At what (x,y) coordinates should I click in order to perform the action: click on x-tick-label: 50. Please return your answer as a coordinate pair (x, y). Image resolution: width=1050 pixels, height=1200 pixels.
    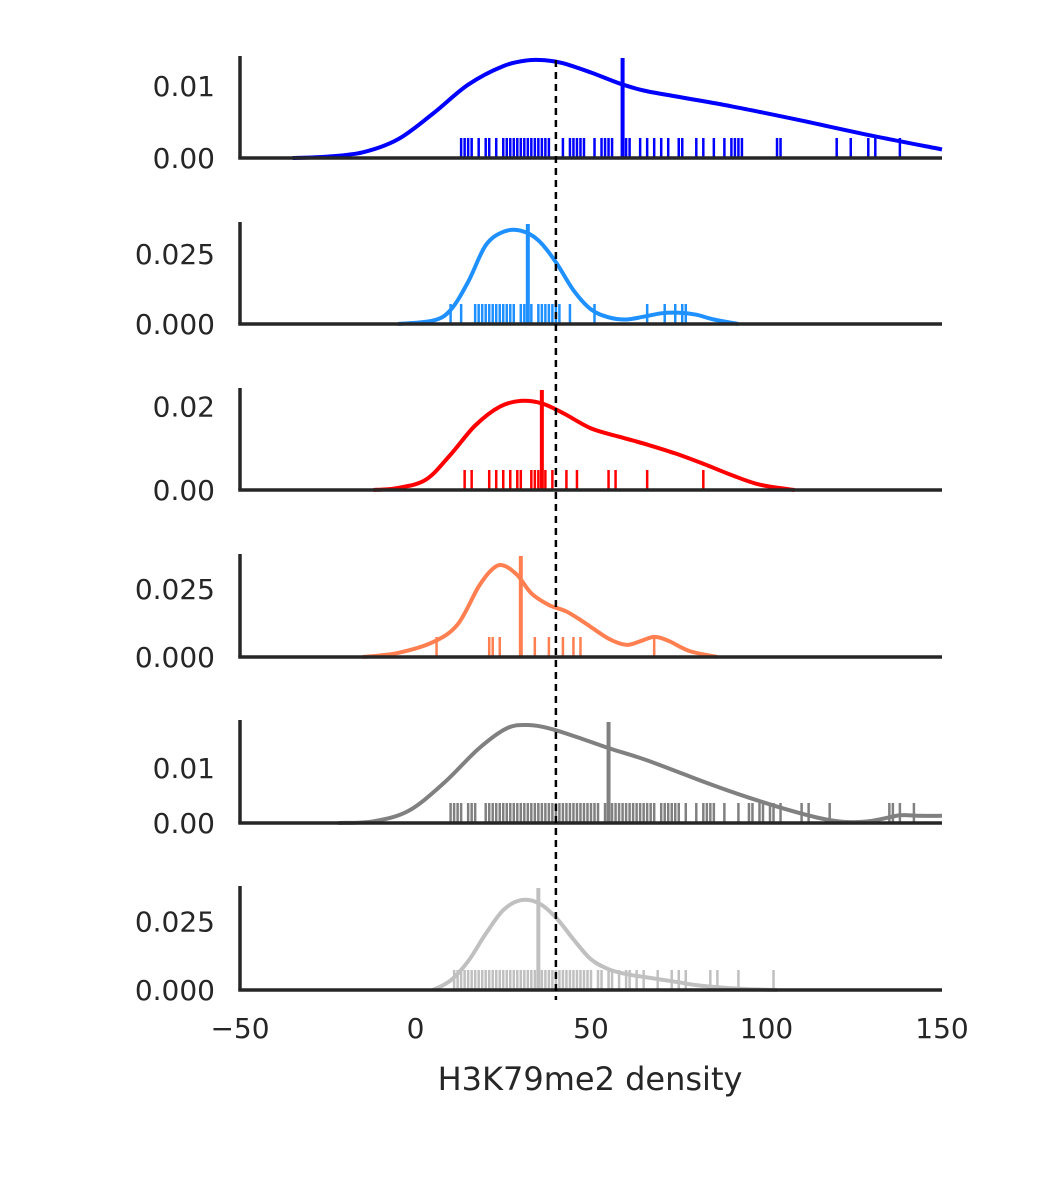
    Looking at the image, I should click on (591, 1028).